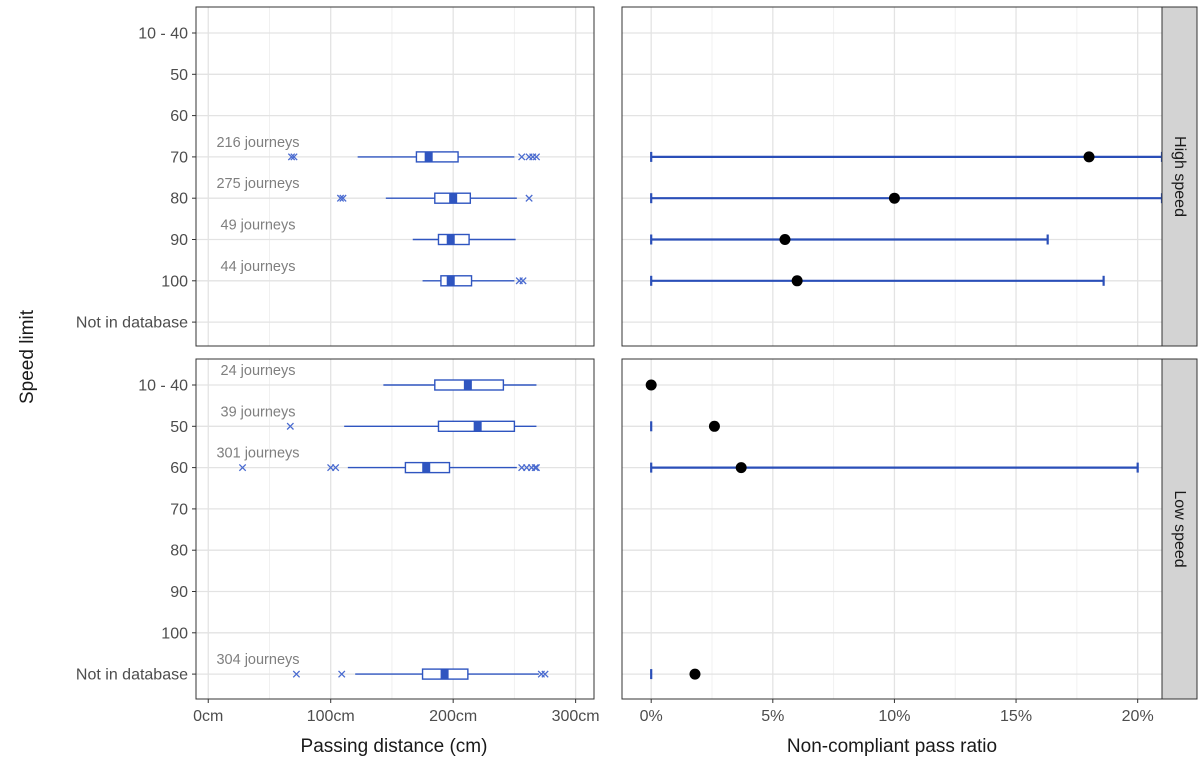 The image size is (1202, 763). I want to click on facet-strip-label: High speed, so click(1179, 176).